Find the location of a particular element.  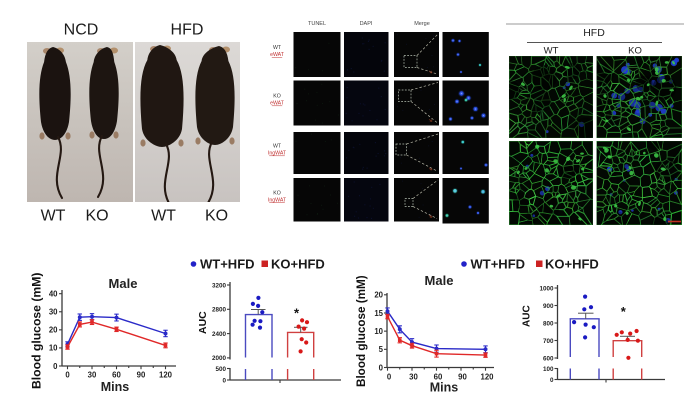

svg-text: 900 is located at coordinates (548, 306).